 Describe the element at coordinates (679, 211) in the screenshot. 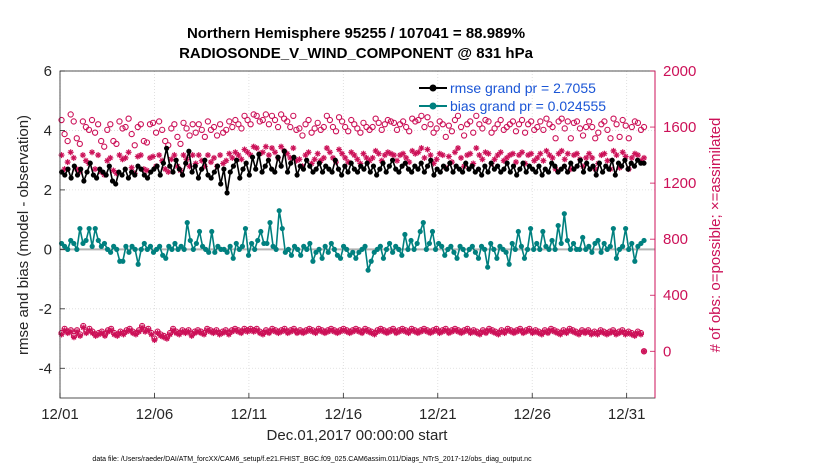

I see `y-right-tick-labels: 0 400 800 1200 1600 2000` at that location.